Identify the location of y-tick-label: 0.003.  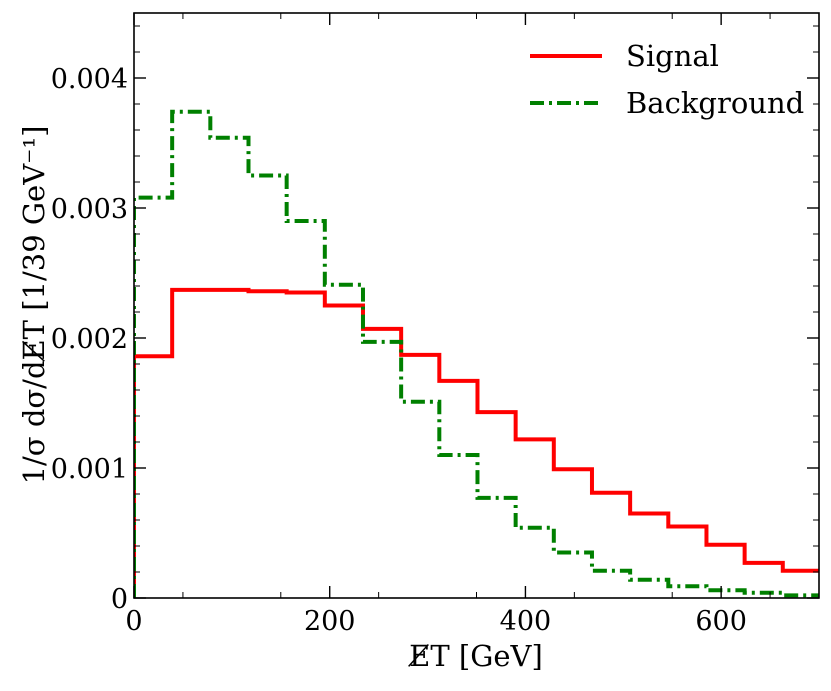
(89, 209).